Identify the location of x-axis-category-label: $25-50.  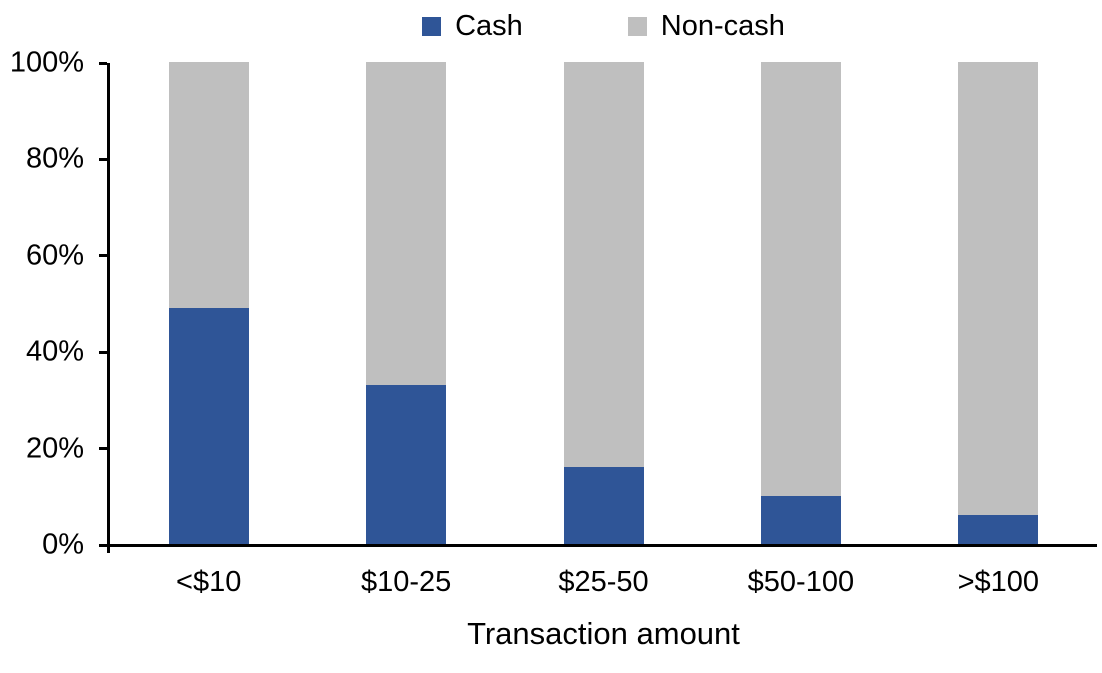
(603, 582).